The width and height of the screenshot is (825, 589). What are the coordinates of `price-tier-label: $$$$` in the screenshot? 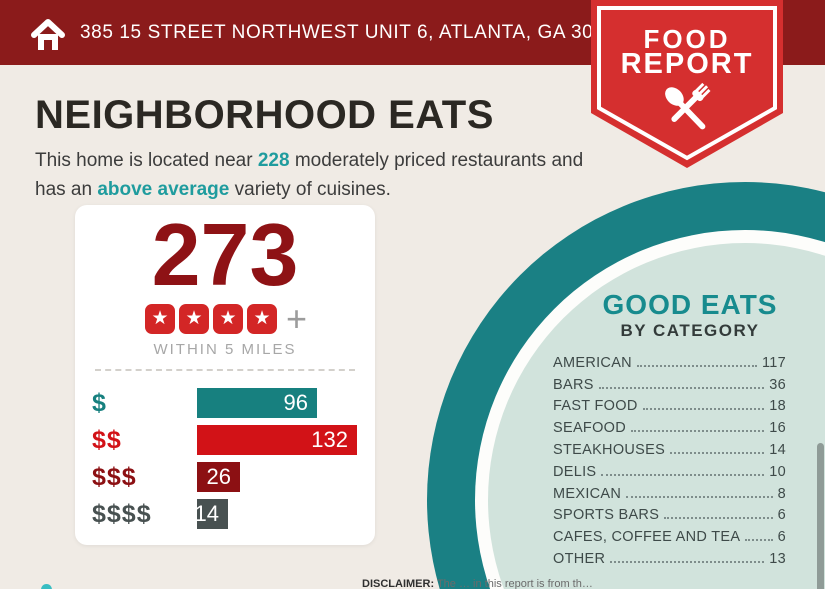 It's located at (122, 514).